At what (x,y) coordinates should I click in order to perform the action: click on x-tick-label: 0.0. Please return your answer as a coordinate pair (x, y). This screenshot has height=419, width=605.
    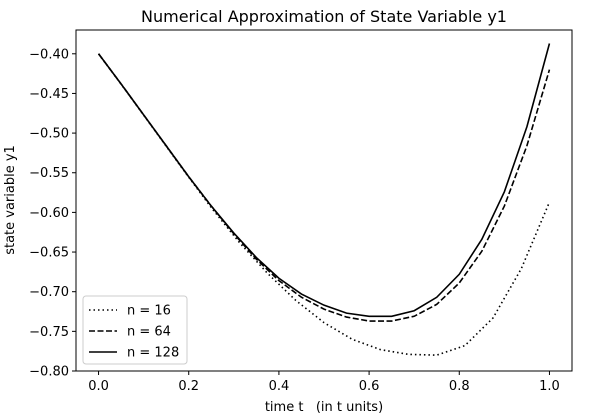
    Looking at the image, I should click on (98, 386).